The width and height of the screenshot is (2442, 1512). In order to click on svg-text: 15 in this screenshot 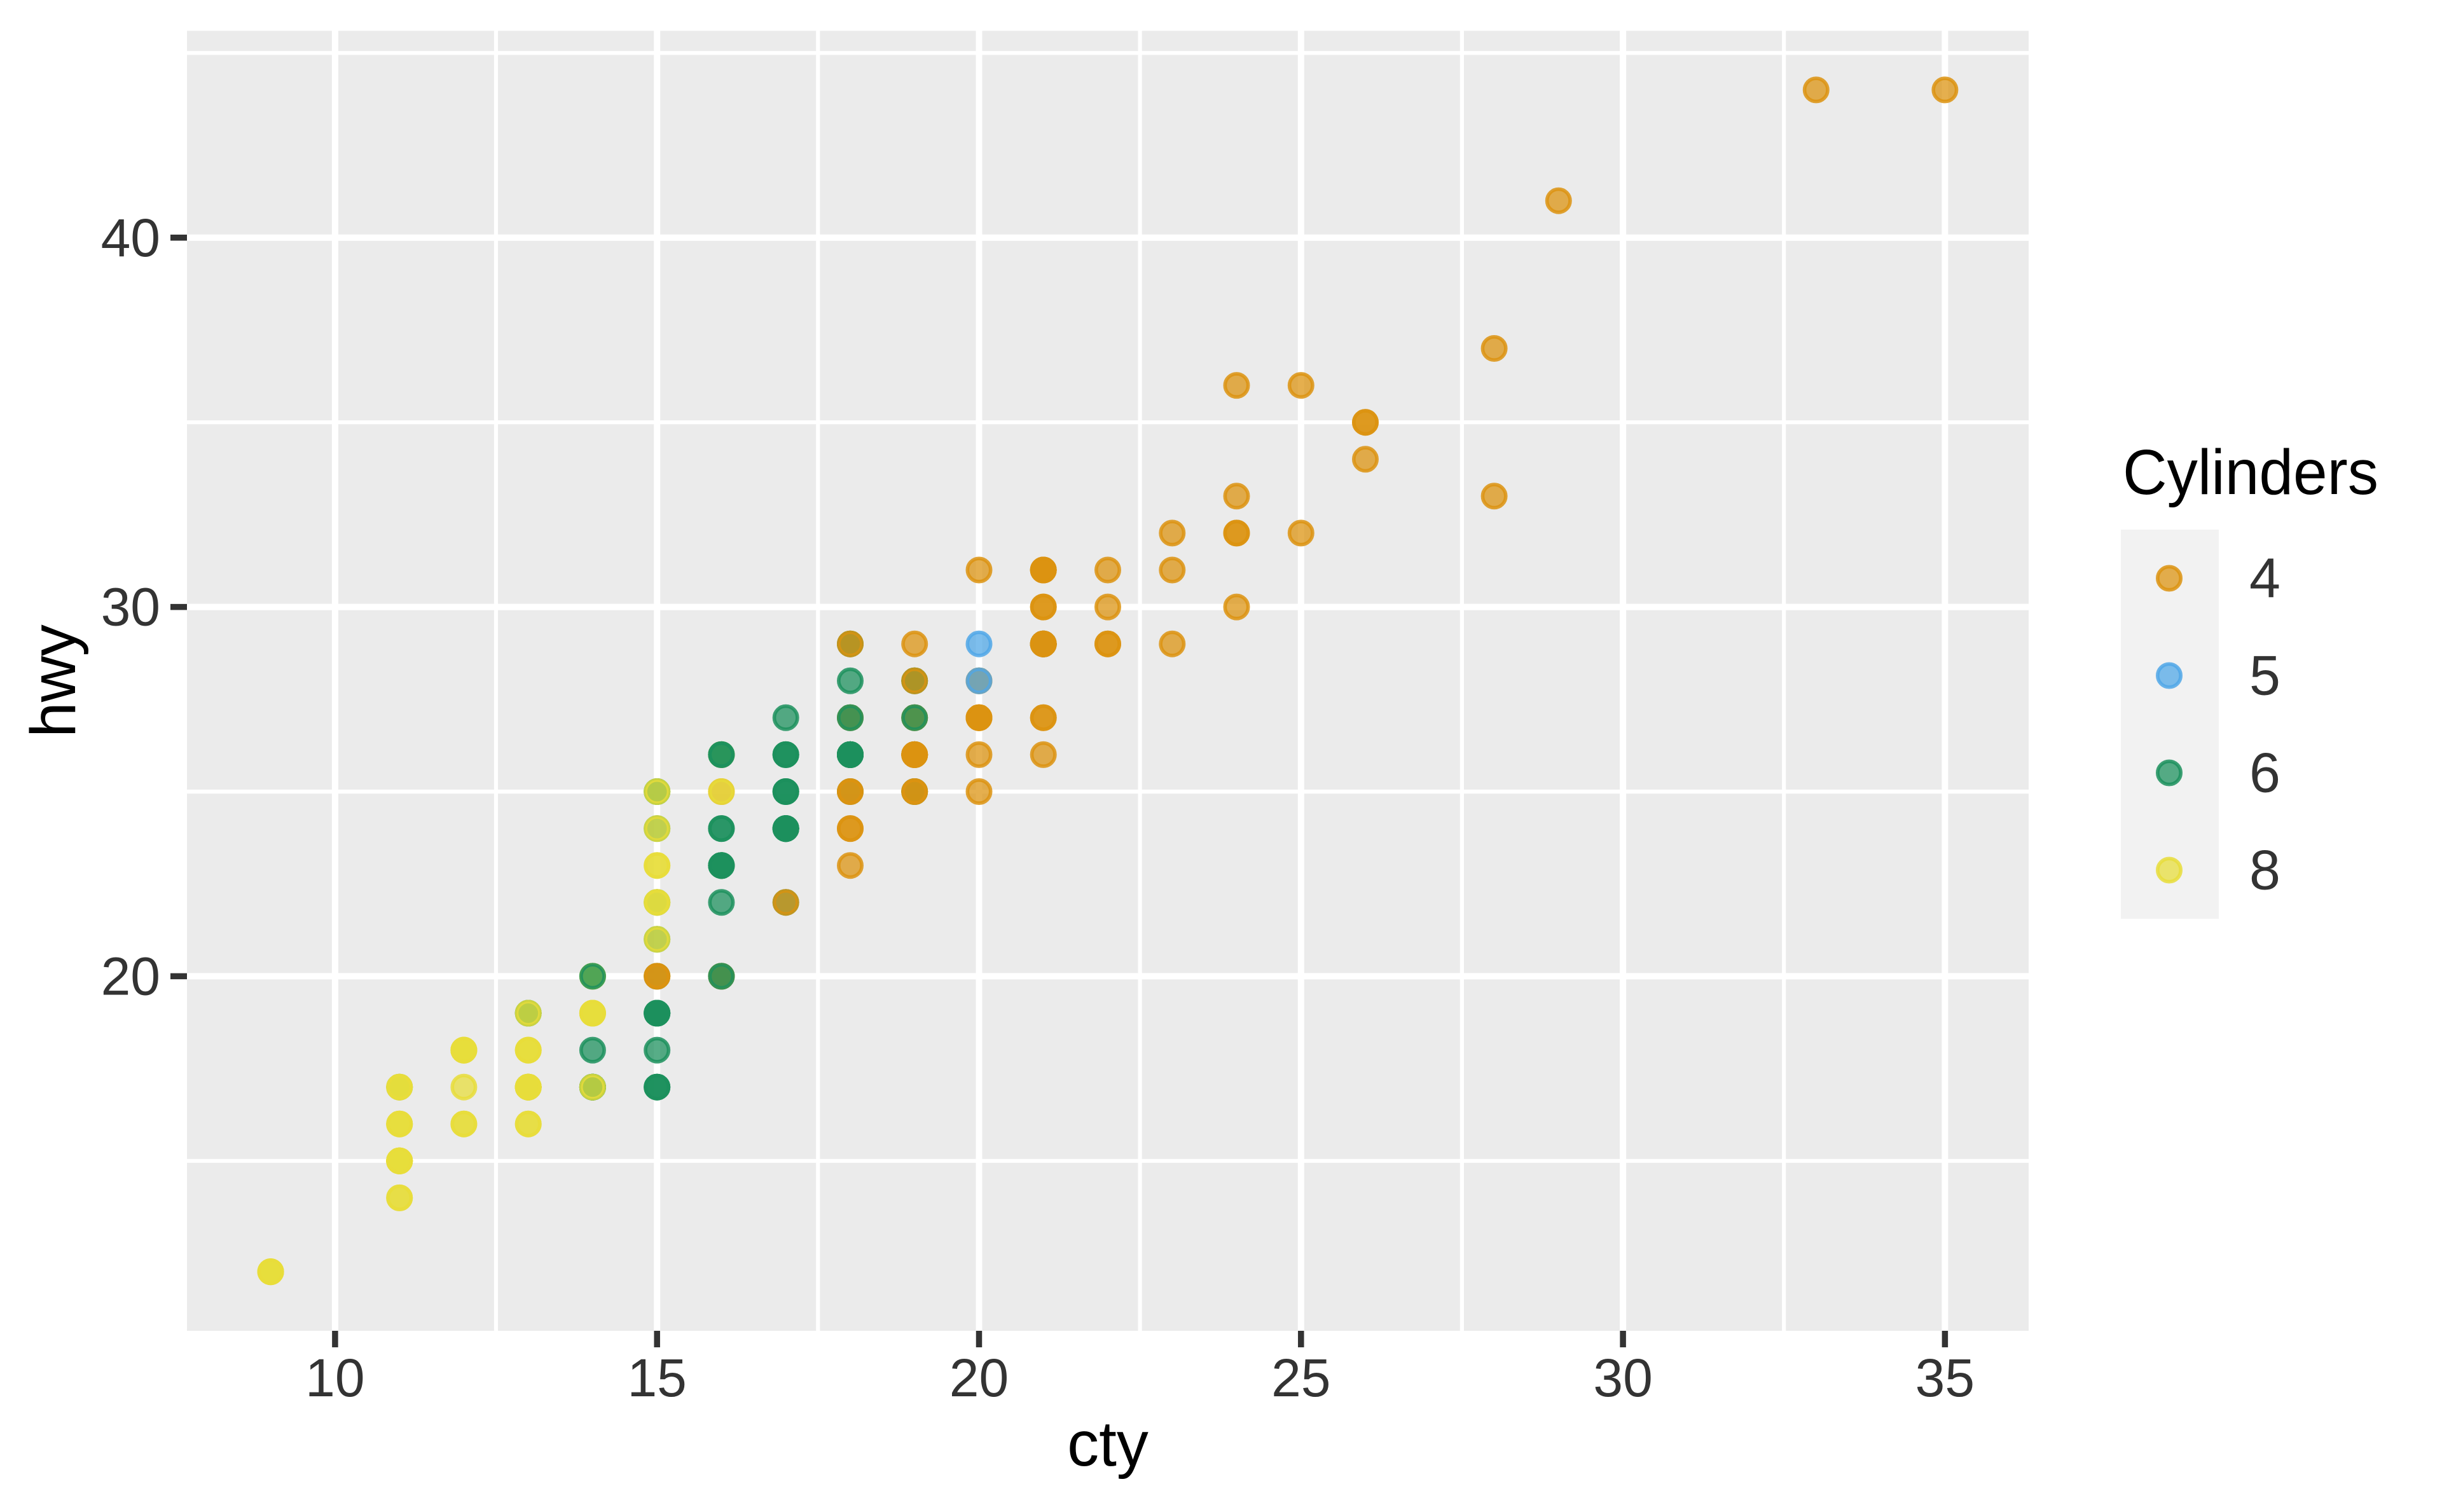, I will do `click(656, 1378)`.